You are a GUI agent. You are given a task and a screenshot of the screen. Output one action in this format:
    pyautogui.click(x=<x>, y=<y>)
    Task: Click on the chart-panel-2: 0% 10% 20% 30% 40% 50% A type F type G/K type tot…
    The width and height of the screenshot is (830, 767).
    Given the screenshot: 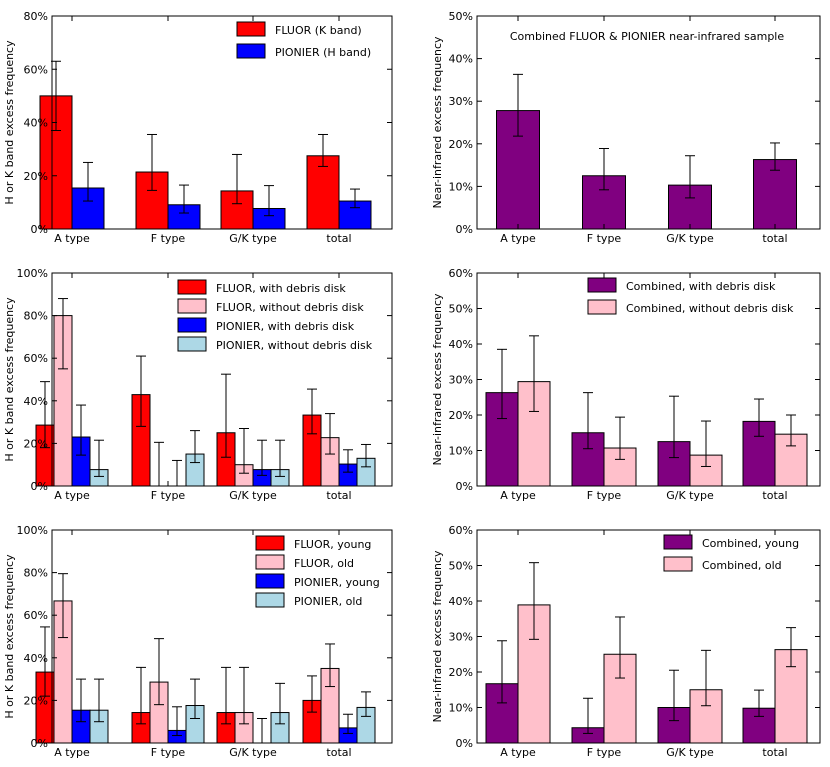 What is the action you would take?
    pyautogui.click(x=626, y=127)
    